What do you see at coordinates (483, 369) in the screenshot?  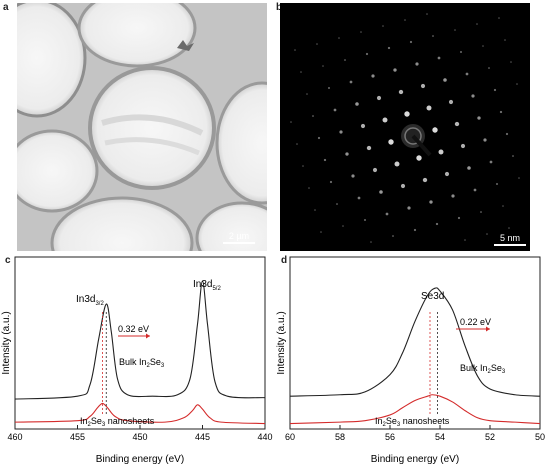 I see `chart-d-bulk-label: Bulk In2Se3` at bounding box center [483, 369].